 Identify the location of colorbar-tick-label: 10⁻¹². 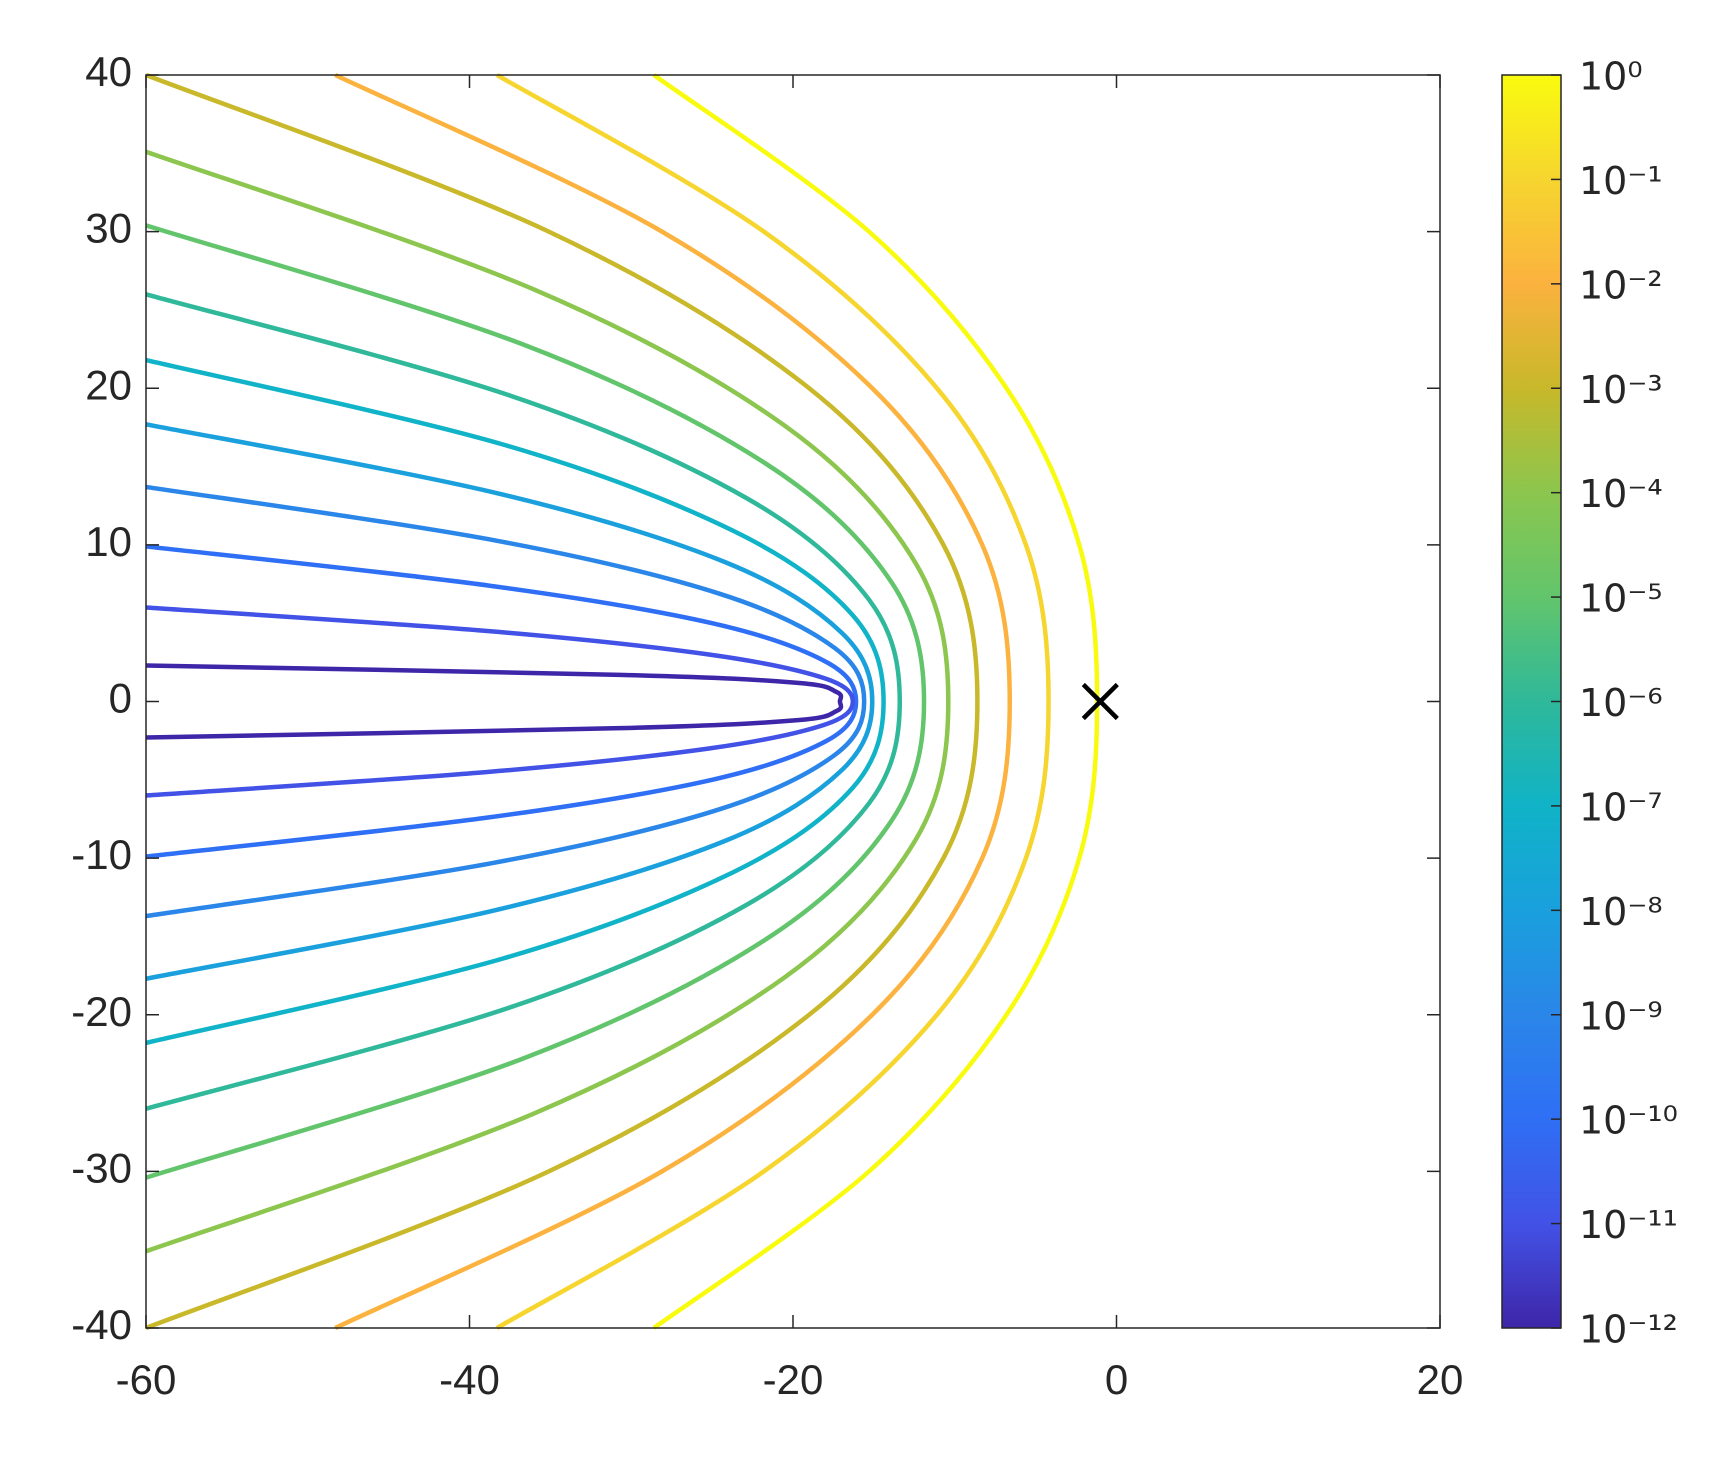
(1628, 1330).